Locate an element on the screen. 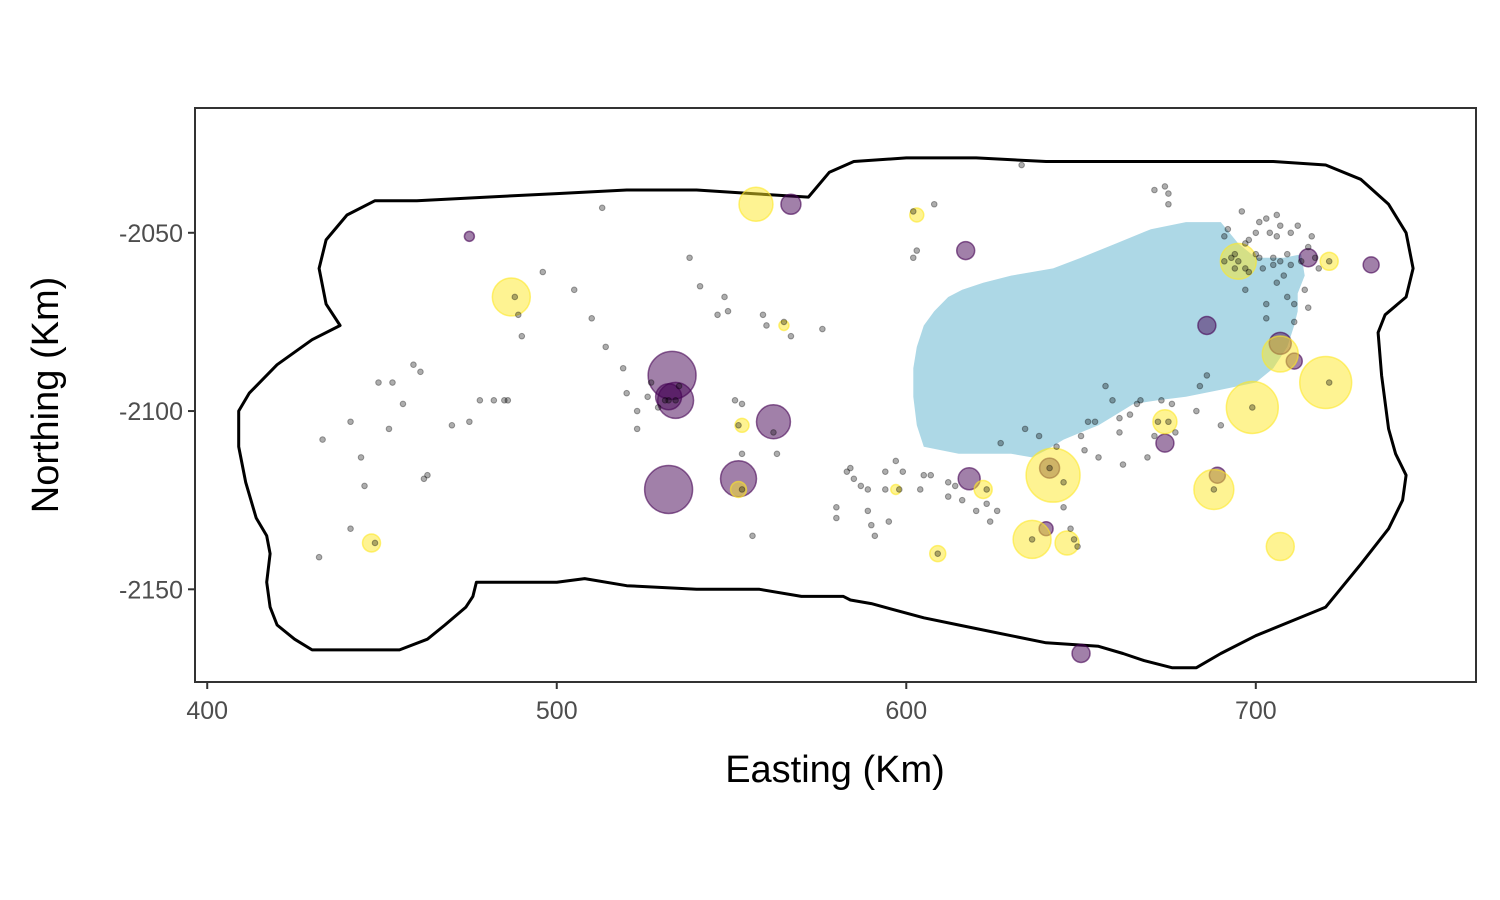 The height and width of the screenshot is (900, 1500). x-tick-label: 400 is located at coordinates (207, 711).